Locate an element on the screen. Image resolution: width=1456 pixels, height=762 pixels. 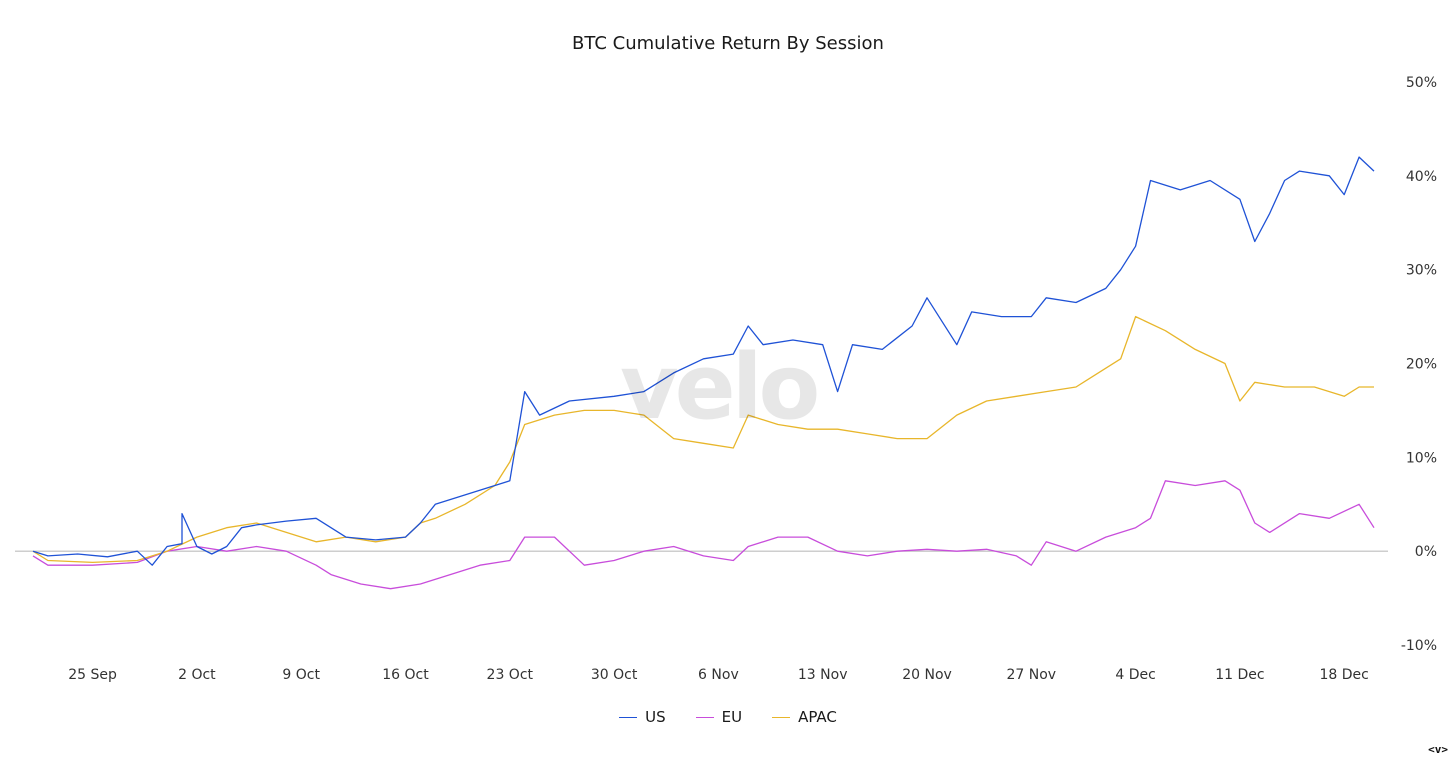
x-tick-label: 18 Dec is located at coordinates (1344, 675).